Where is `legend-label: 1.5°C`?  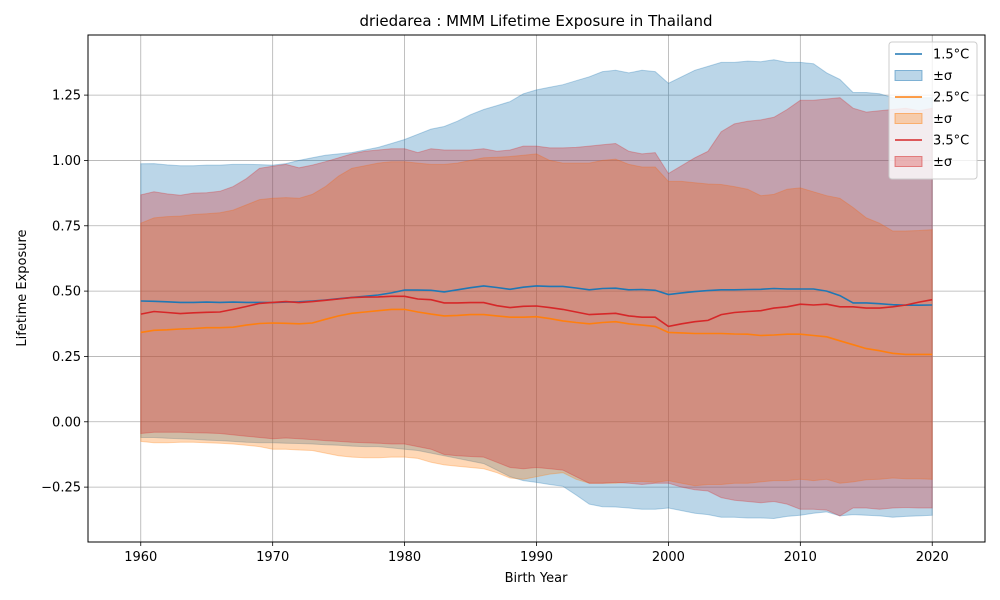 legend-label: 1.5°C is located at coordinates (951, 55).